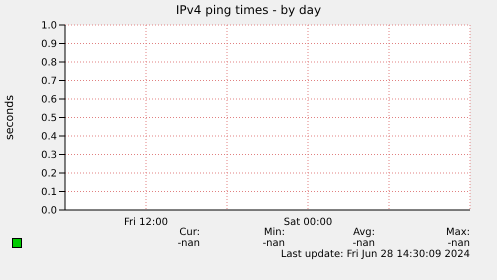 Image resolution: width=497 pixels, height=280 pixels. I want to click on y-tick-label: 0.4, so click(49, 137).